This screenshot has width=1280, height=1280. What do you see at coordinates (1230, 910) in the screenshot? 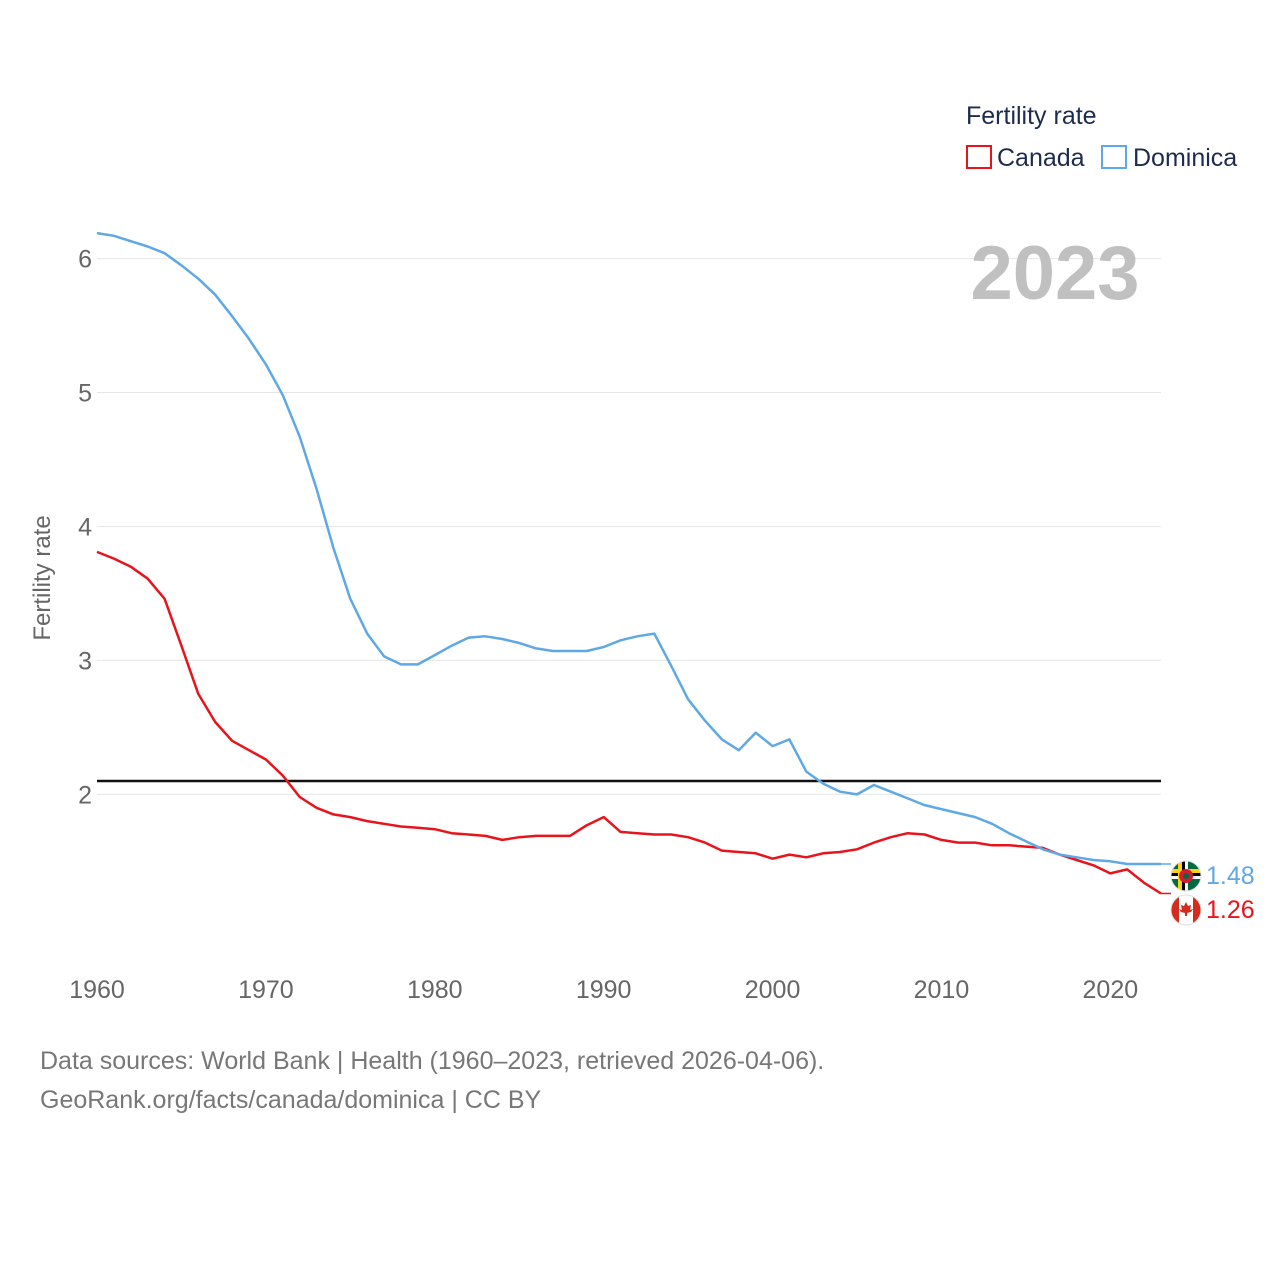
I see `end-label-canada: 1.26` at bounding box center [1230, 910].